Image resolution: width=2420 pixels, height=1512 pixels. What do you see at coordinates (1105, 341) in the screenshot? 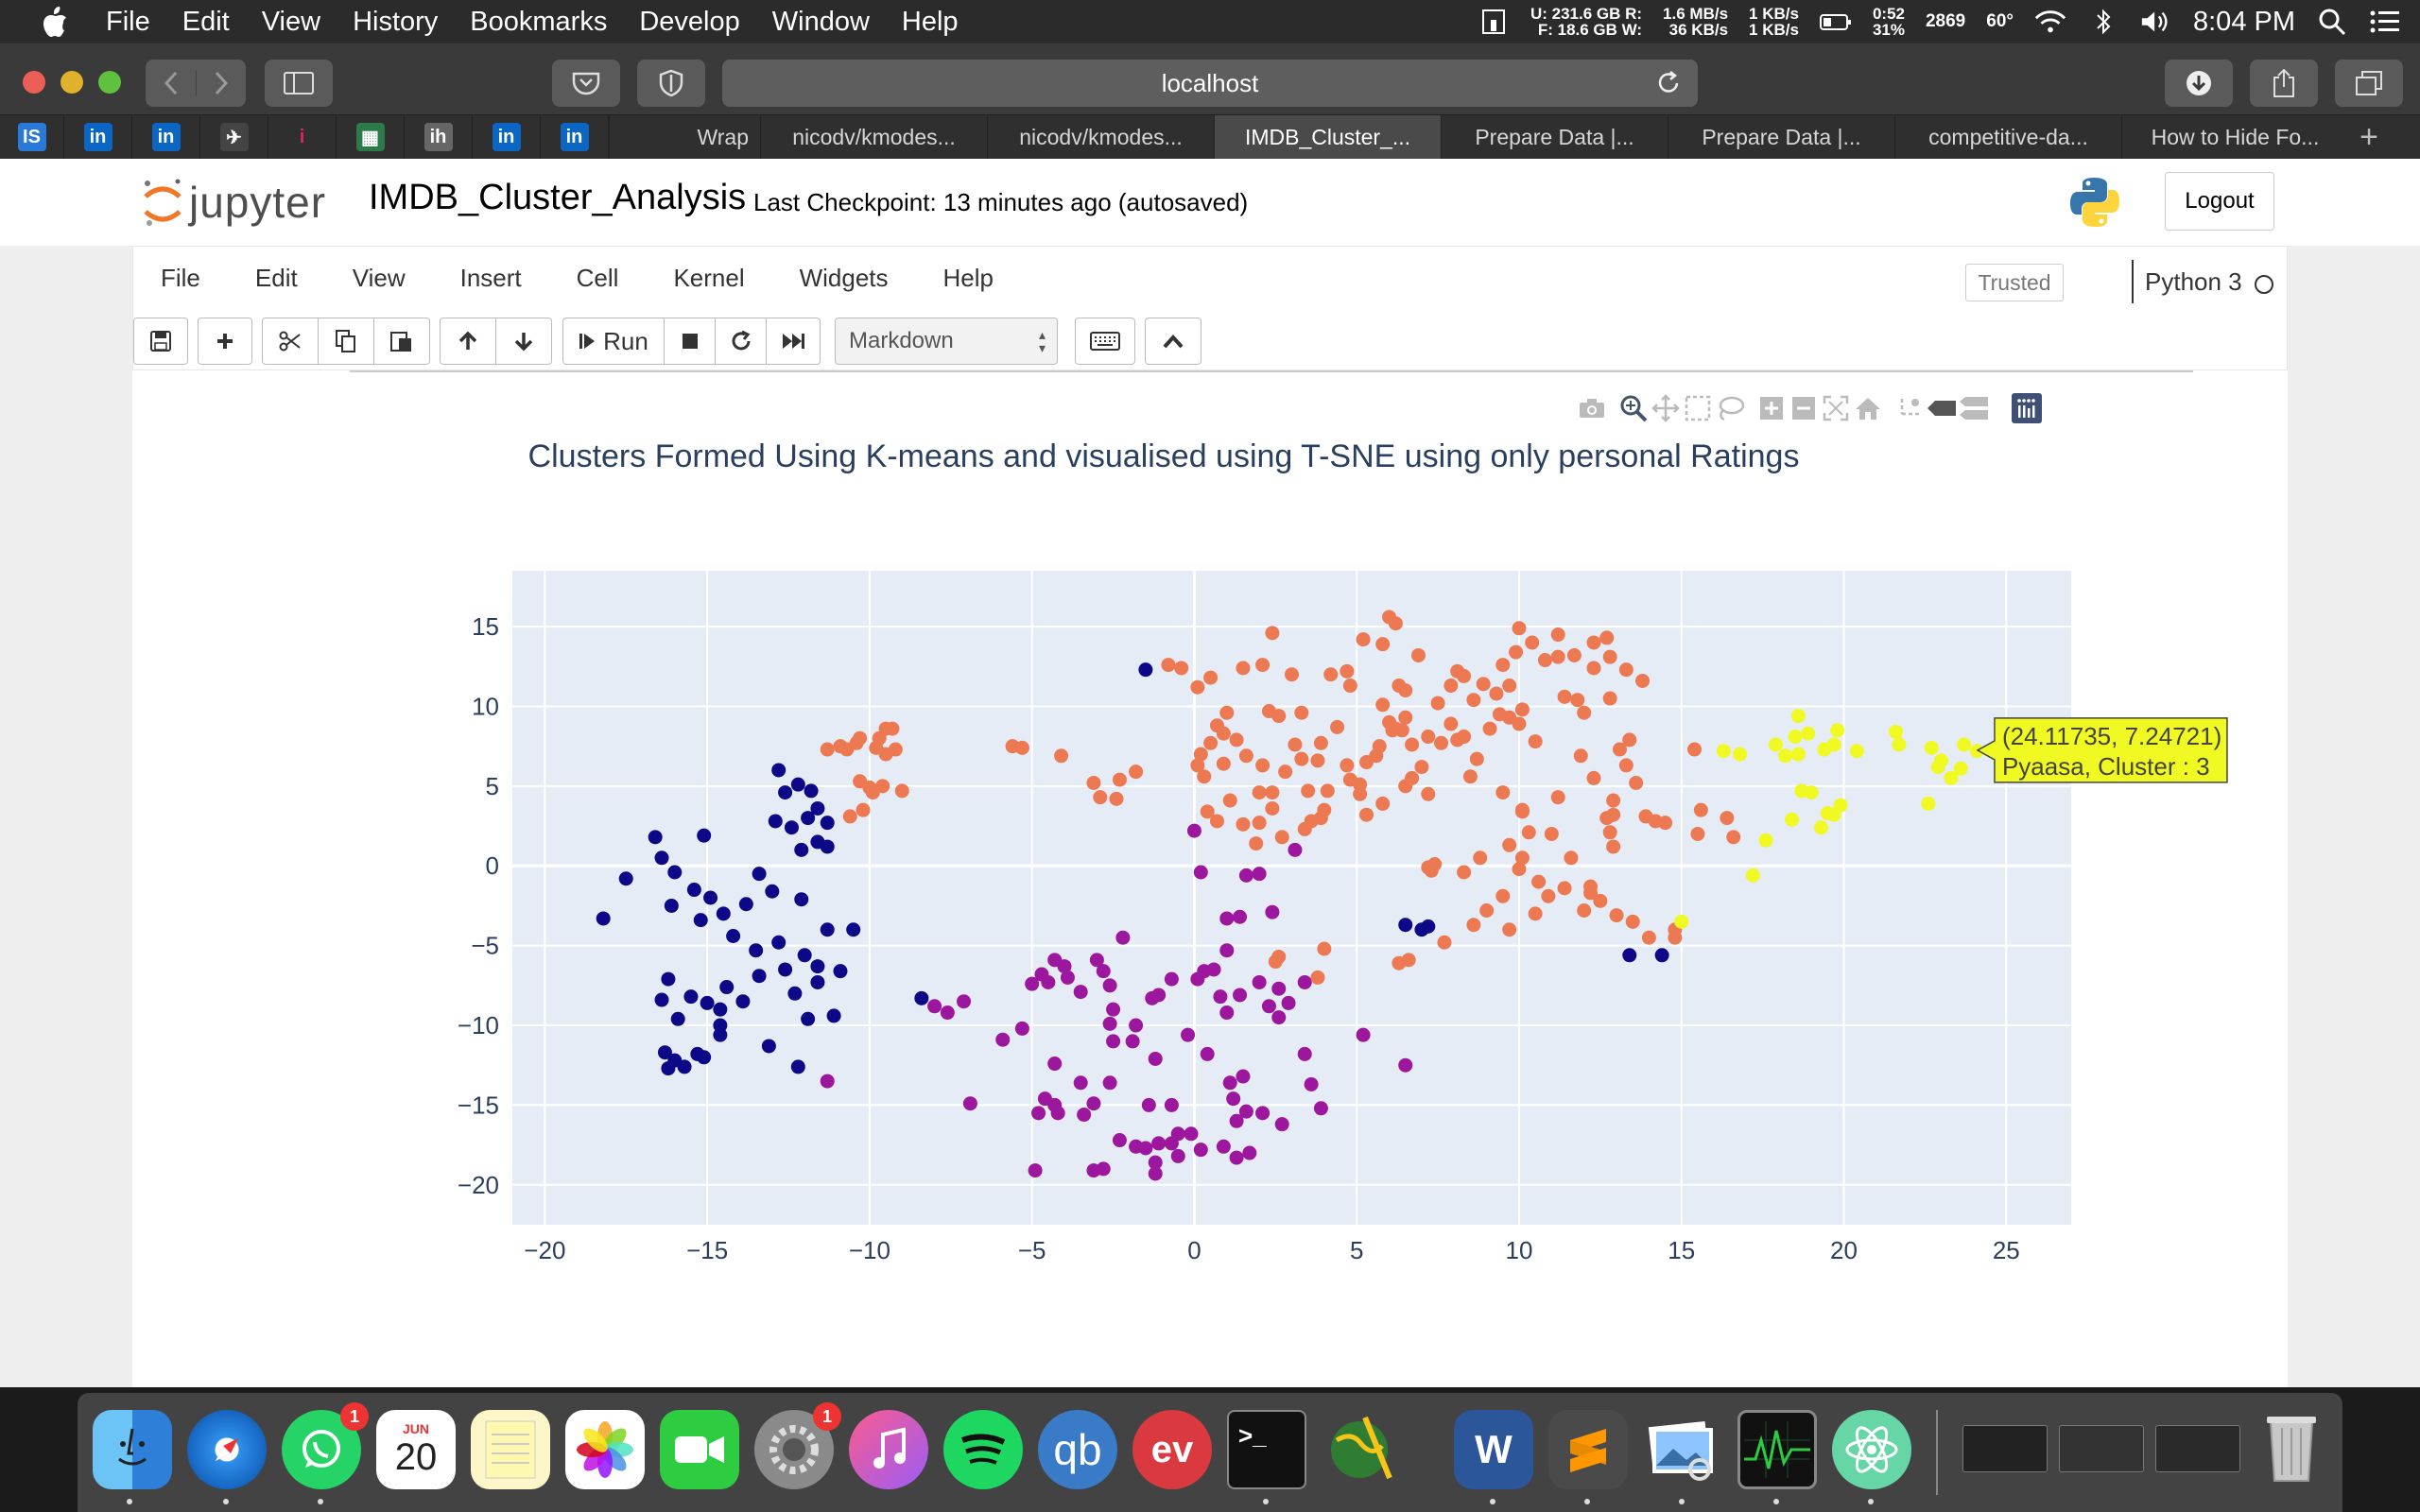
I see `command-palette-button` at bounding box center [1105, 341].